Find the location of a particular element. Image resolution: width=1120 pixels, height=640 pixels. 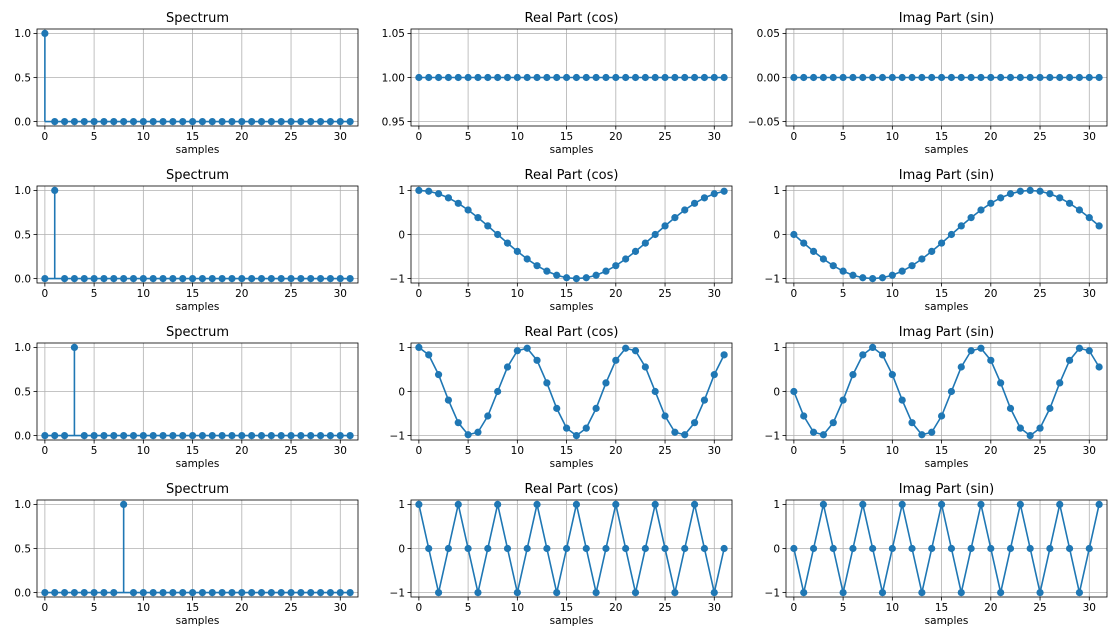

panel-3-2: 0 5 10 15 20 25 30 −1 0 1 Imag Part (sin) samples is located at coordinates (936, 554).